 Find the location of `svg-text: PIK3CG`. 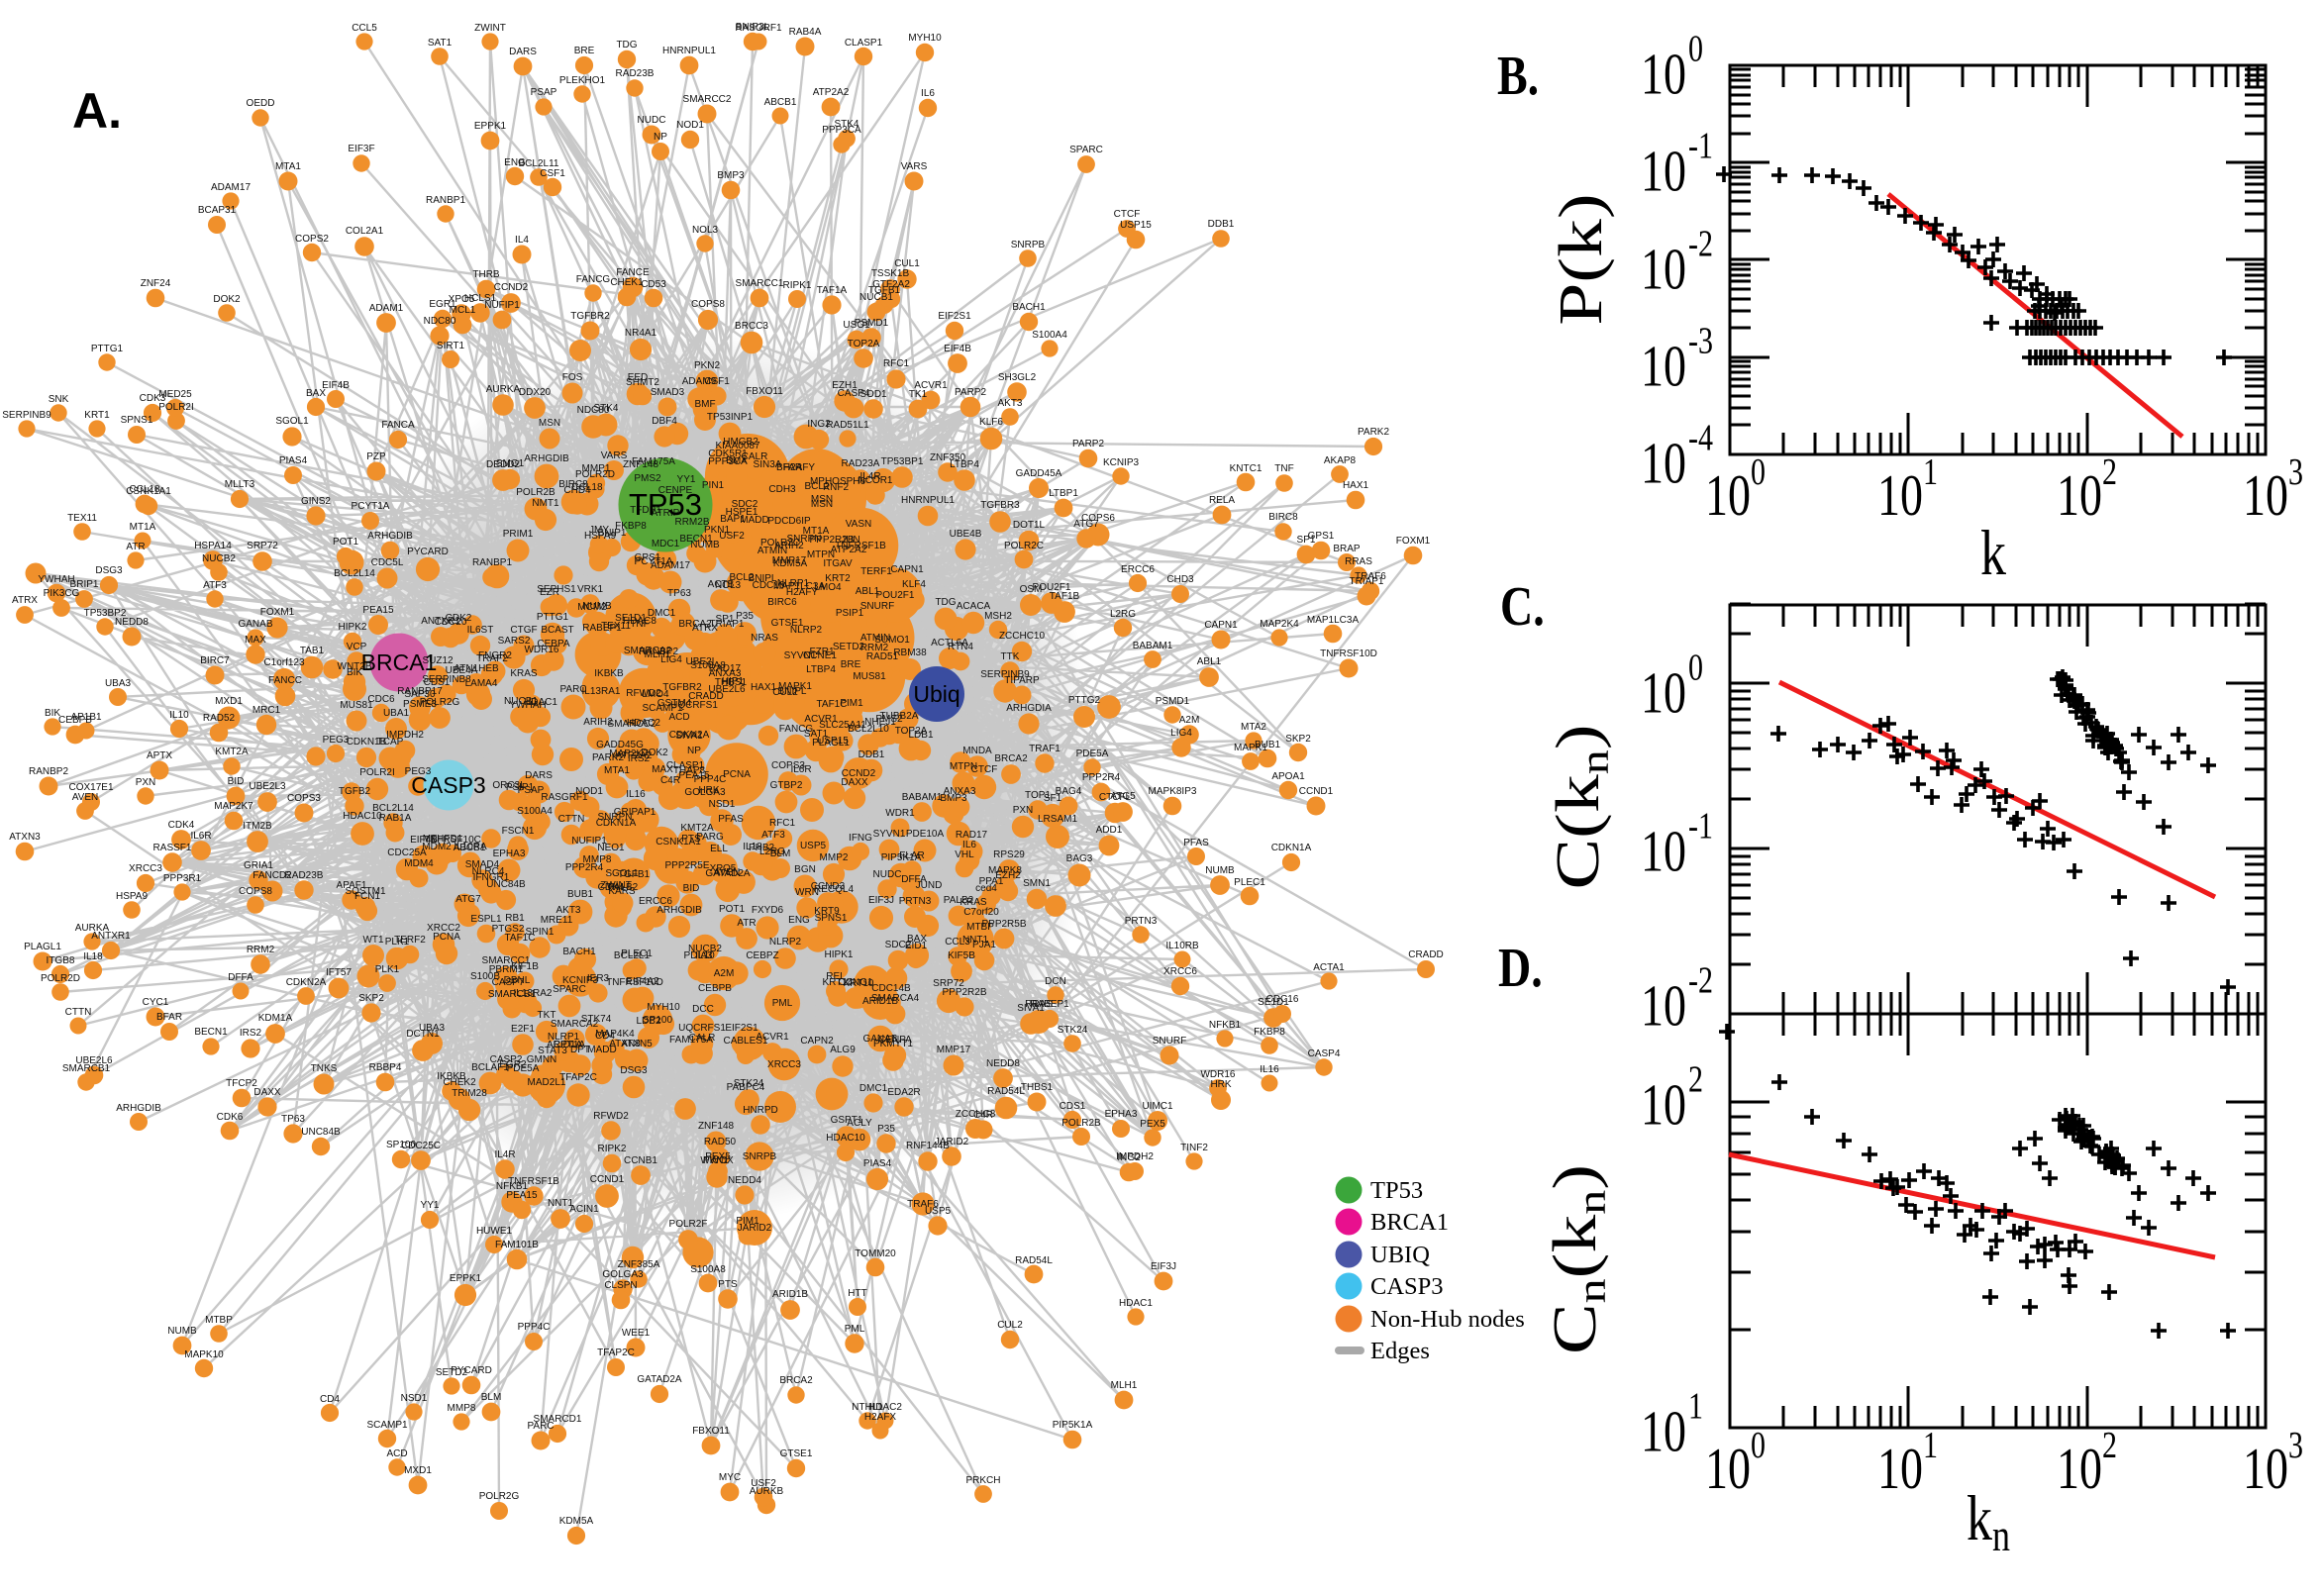

svg-text: PIK3CG is located at coordinates (62, 594).